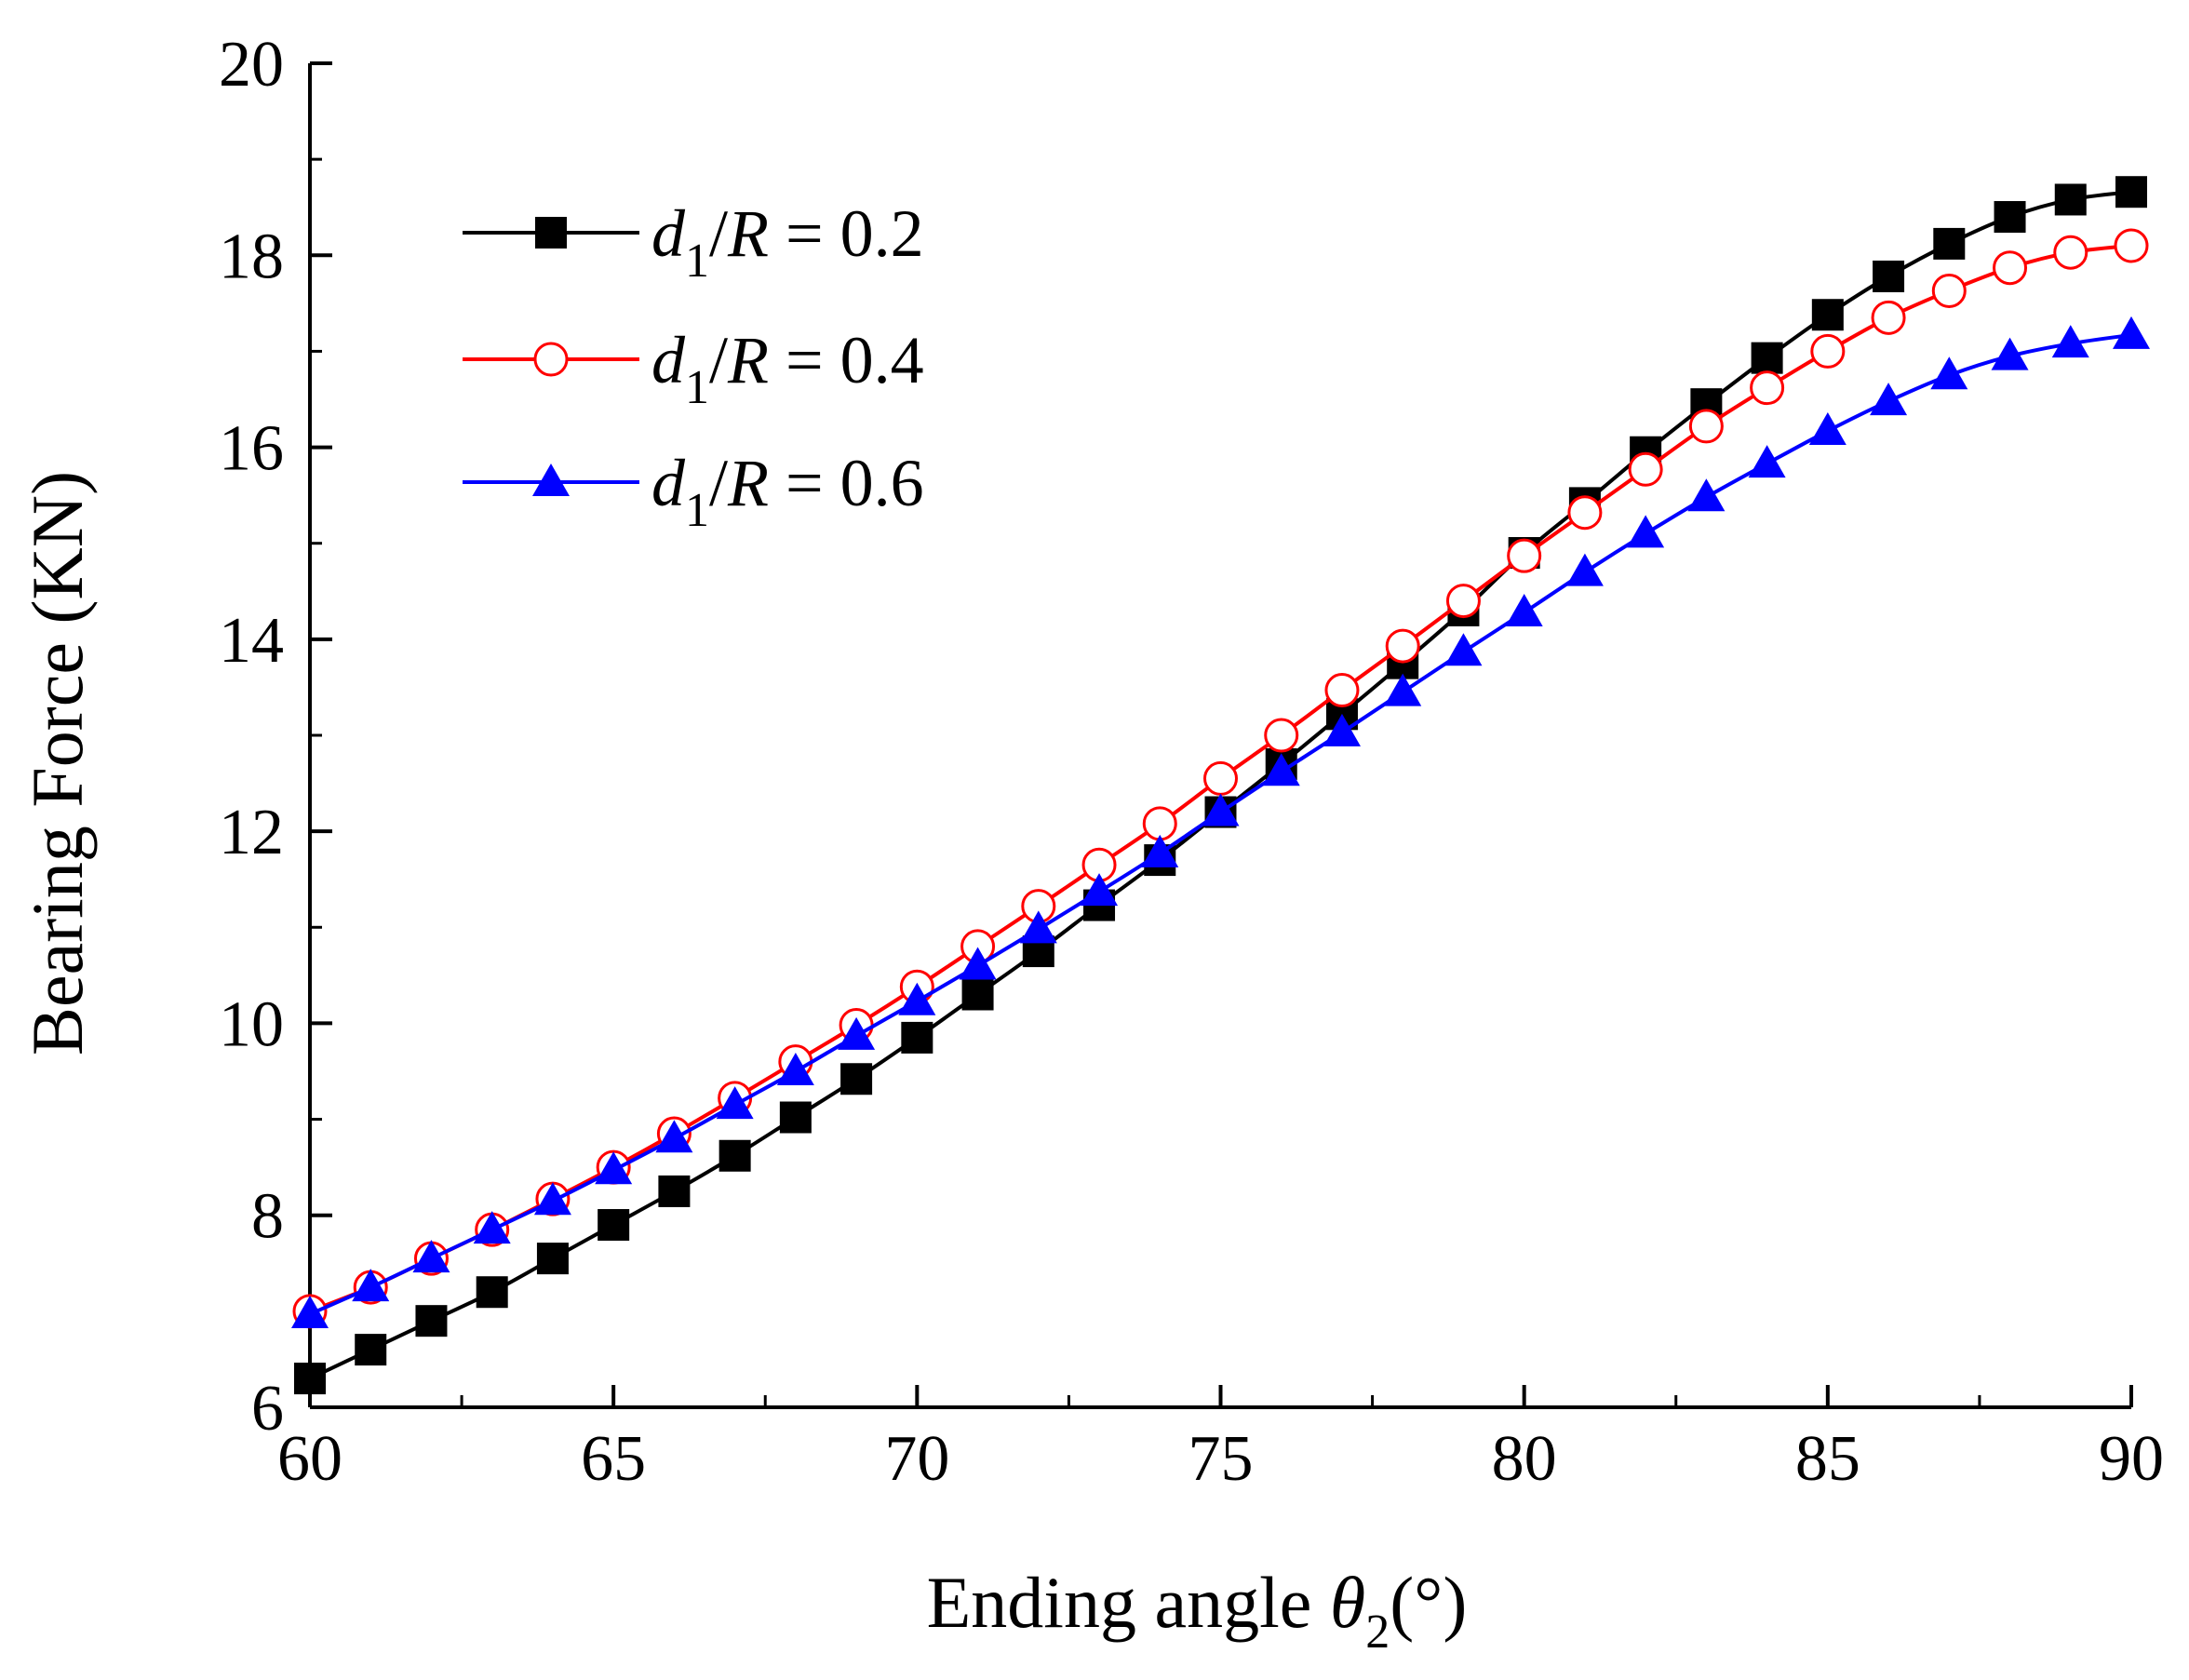  Describe the element at coordinates (310, 1459) in the screenshot. I see `x-tick-label: 60` at that location.